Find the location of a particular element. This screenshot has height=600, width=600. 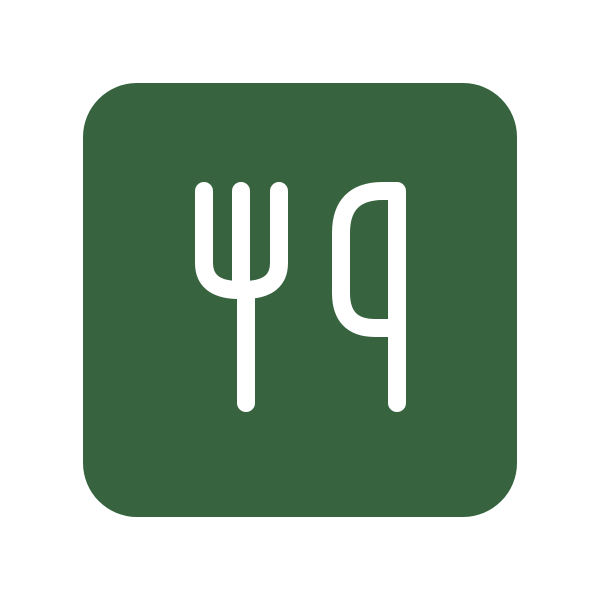

knife-icon is located at coordinates (369, 297).